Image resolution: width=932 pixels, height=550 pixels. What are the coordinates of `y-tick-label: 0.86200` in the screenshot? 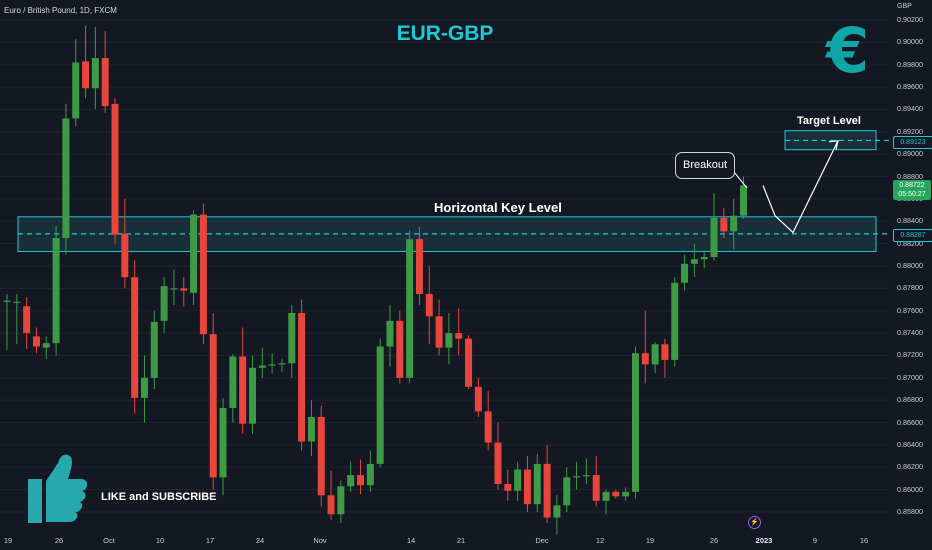 It's located at (910, 467).